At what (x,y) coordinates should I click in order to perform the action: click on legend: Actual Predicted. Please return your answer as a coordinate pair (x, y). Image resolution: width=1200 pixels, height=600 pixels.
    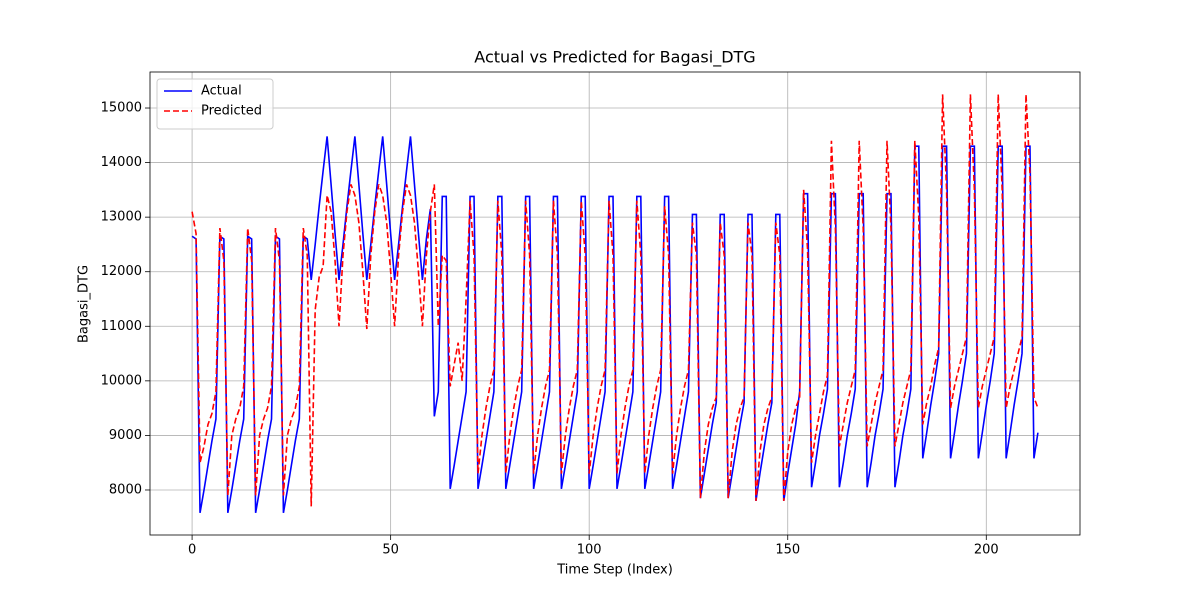
    Looking at the image, I should click on (215, 104).